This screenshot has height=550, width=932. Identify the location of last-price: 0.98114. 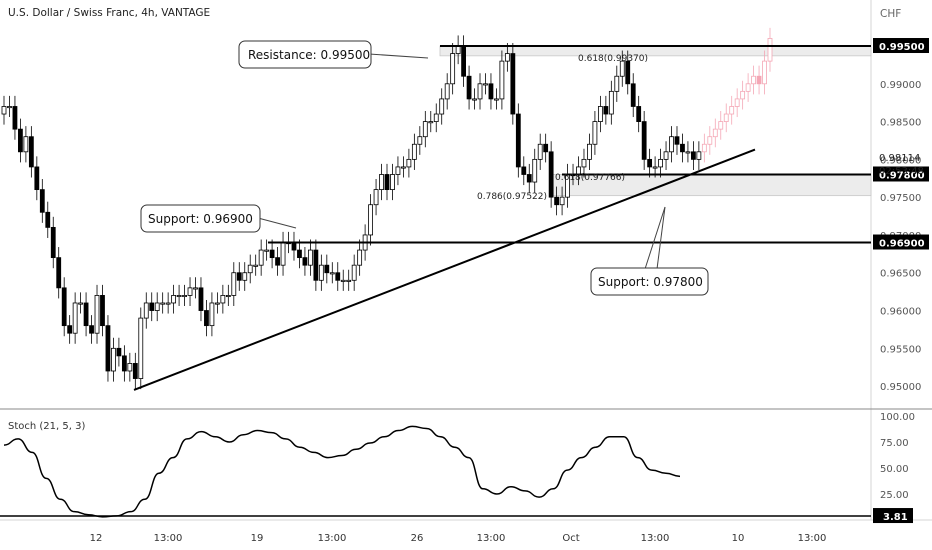
(899, 158).